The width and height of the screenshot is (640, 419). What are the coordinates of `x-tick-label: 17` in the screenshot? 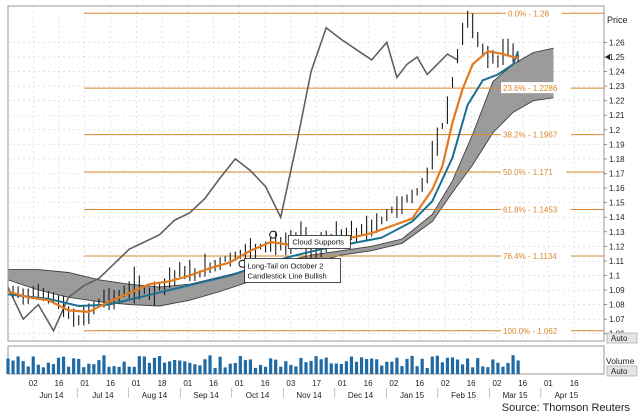 It's located at (316, 383).